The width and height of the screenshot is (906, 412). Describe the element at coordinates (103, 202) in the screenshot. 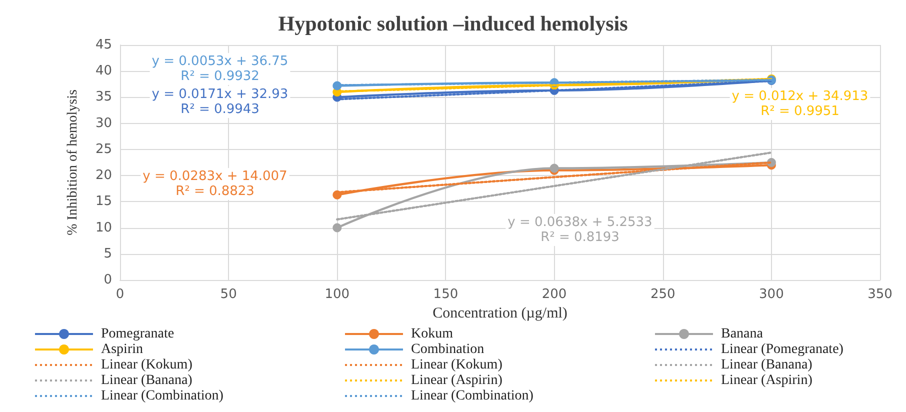

I see `y-tick-label: 15` at that location.